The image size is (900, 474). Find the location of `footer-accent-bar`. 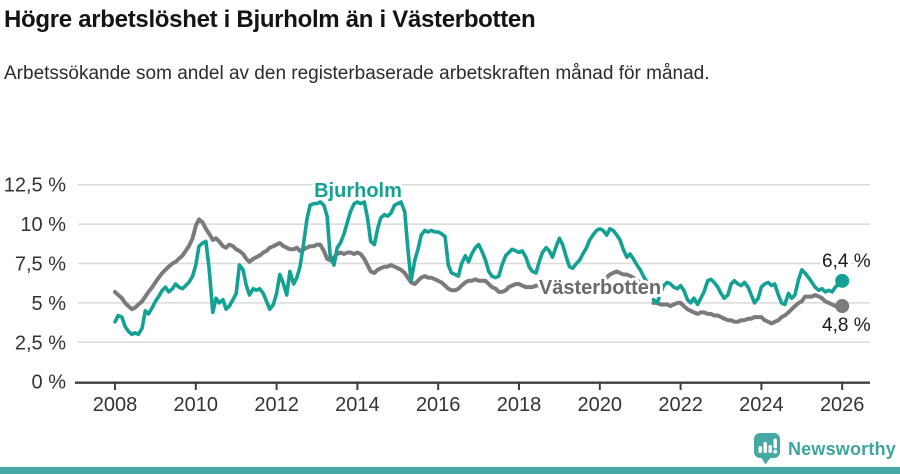

footer-accent-bar is located at coordinates (450, 470).